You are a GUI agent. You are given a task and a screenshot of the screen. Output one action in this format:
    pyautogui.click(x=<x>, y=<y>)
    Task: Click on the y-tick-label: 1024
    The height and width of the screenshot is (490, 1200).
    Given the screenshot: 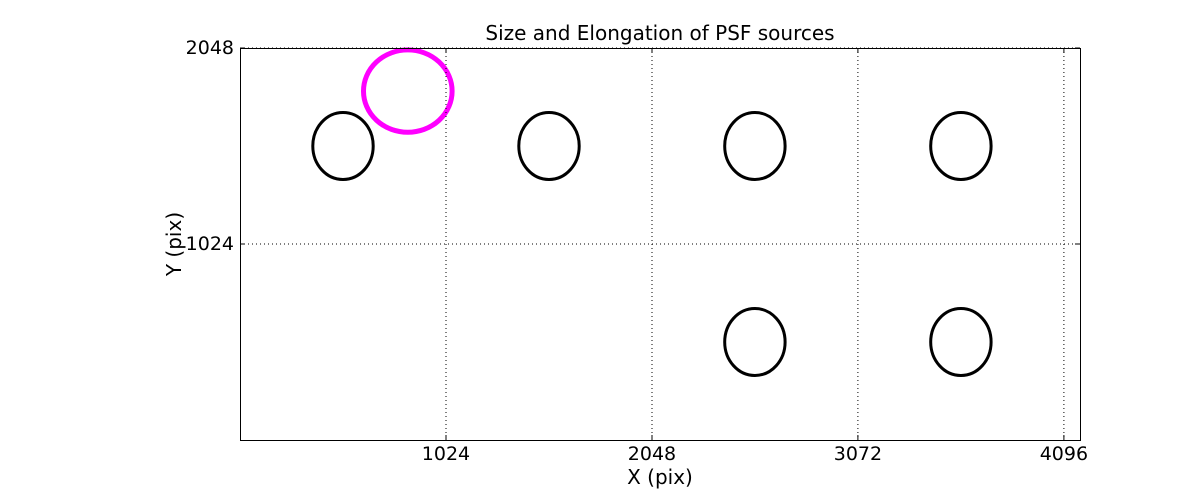 What is the action you would take?
    pyautogui.click(x=209, y=244)
    